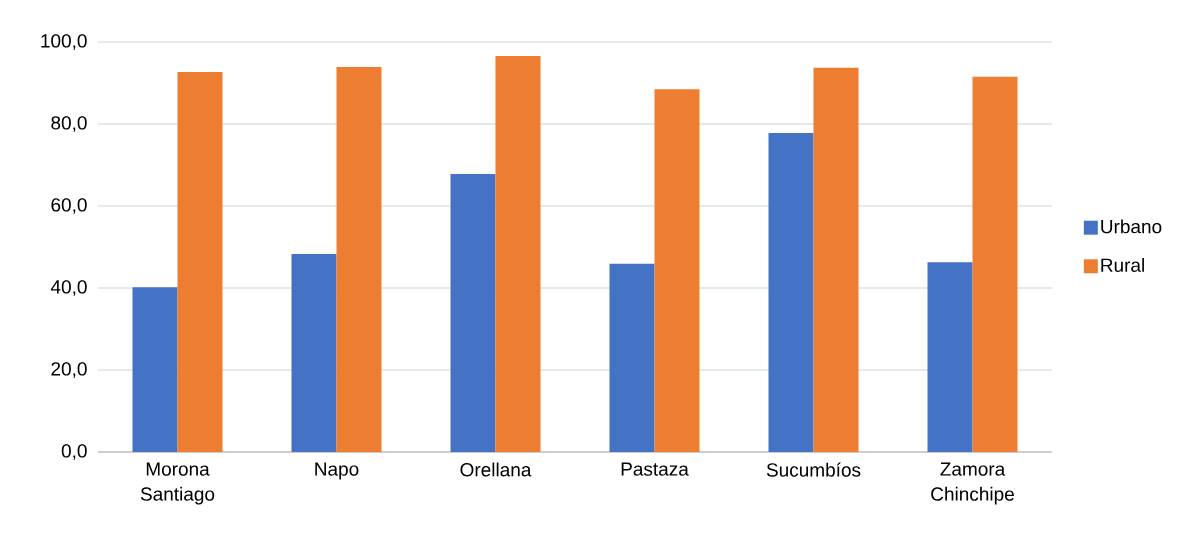 The image size is (1198, 538). Describe the element at coordinates (1131, 226) in the screenshot. I see `legend-label: Urbano` at that location.